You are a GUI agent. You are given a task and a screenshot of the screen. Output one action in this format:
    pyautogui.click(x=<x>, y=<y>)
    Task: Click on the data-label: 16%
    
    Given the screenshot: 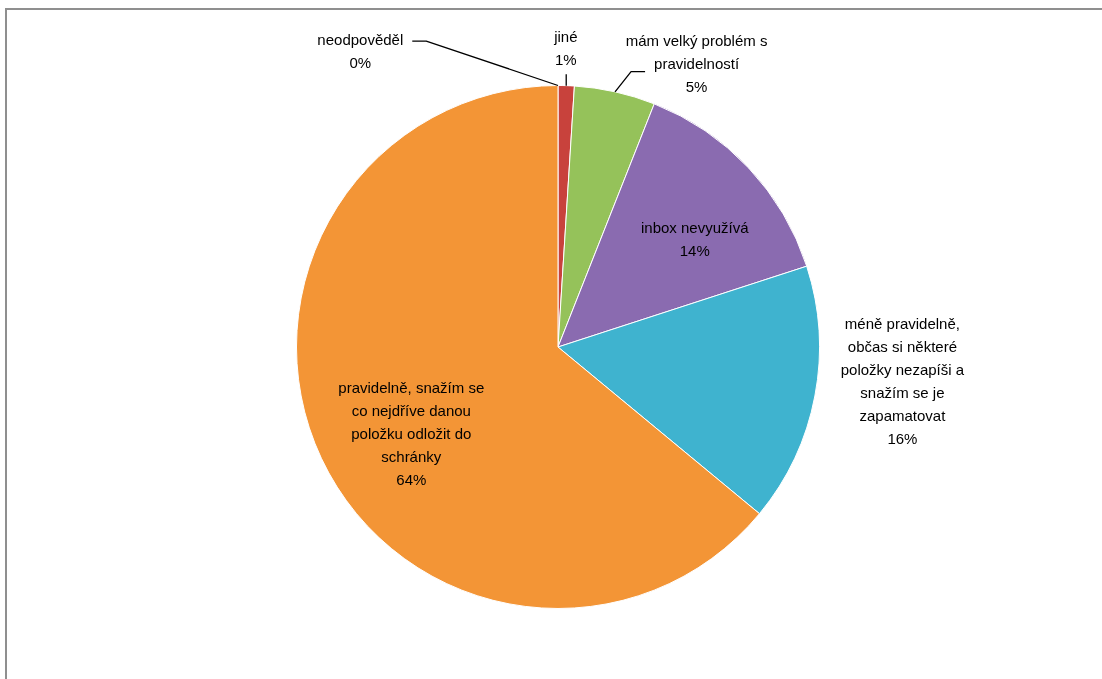 What is the action you would take?
    pyautogui.click(x=902, y=438)
    